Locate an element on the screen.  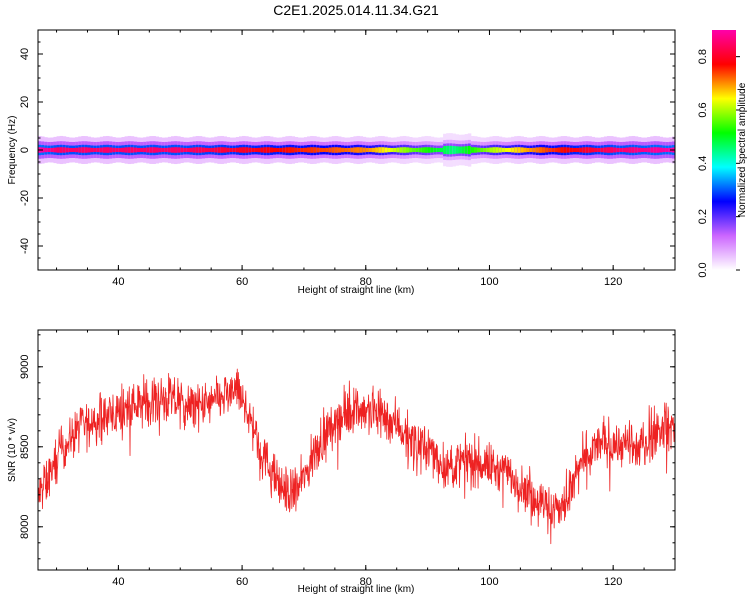
colorbar-tick-label: 0.4 is located at coordinates (703, 163).